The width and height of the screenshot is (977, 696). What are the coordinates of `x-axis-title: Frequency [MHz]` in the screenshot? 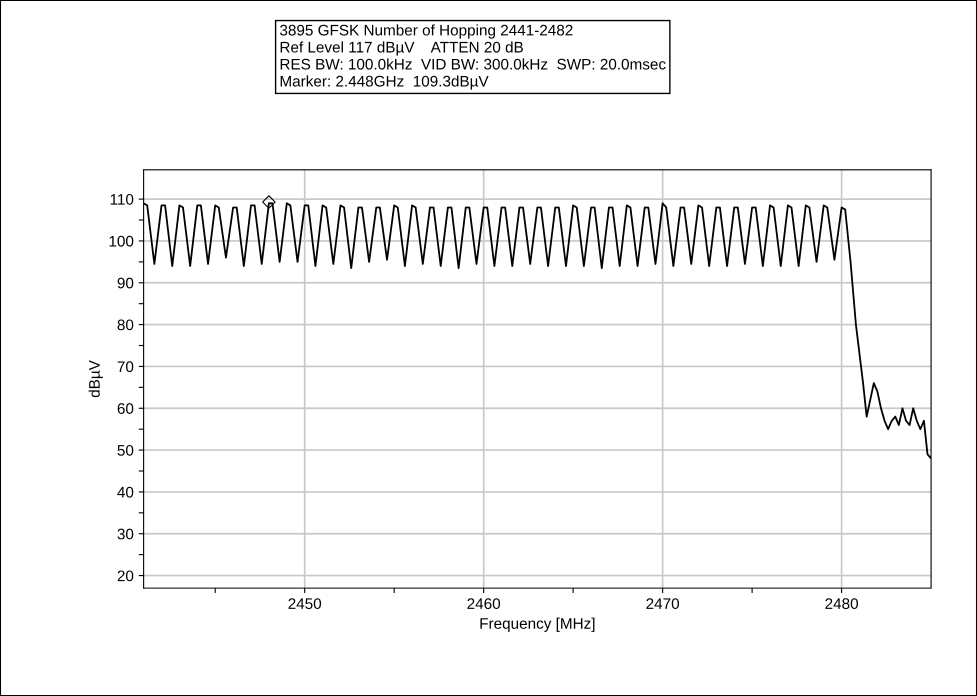 It's located at (537, 625).